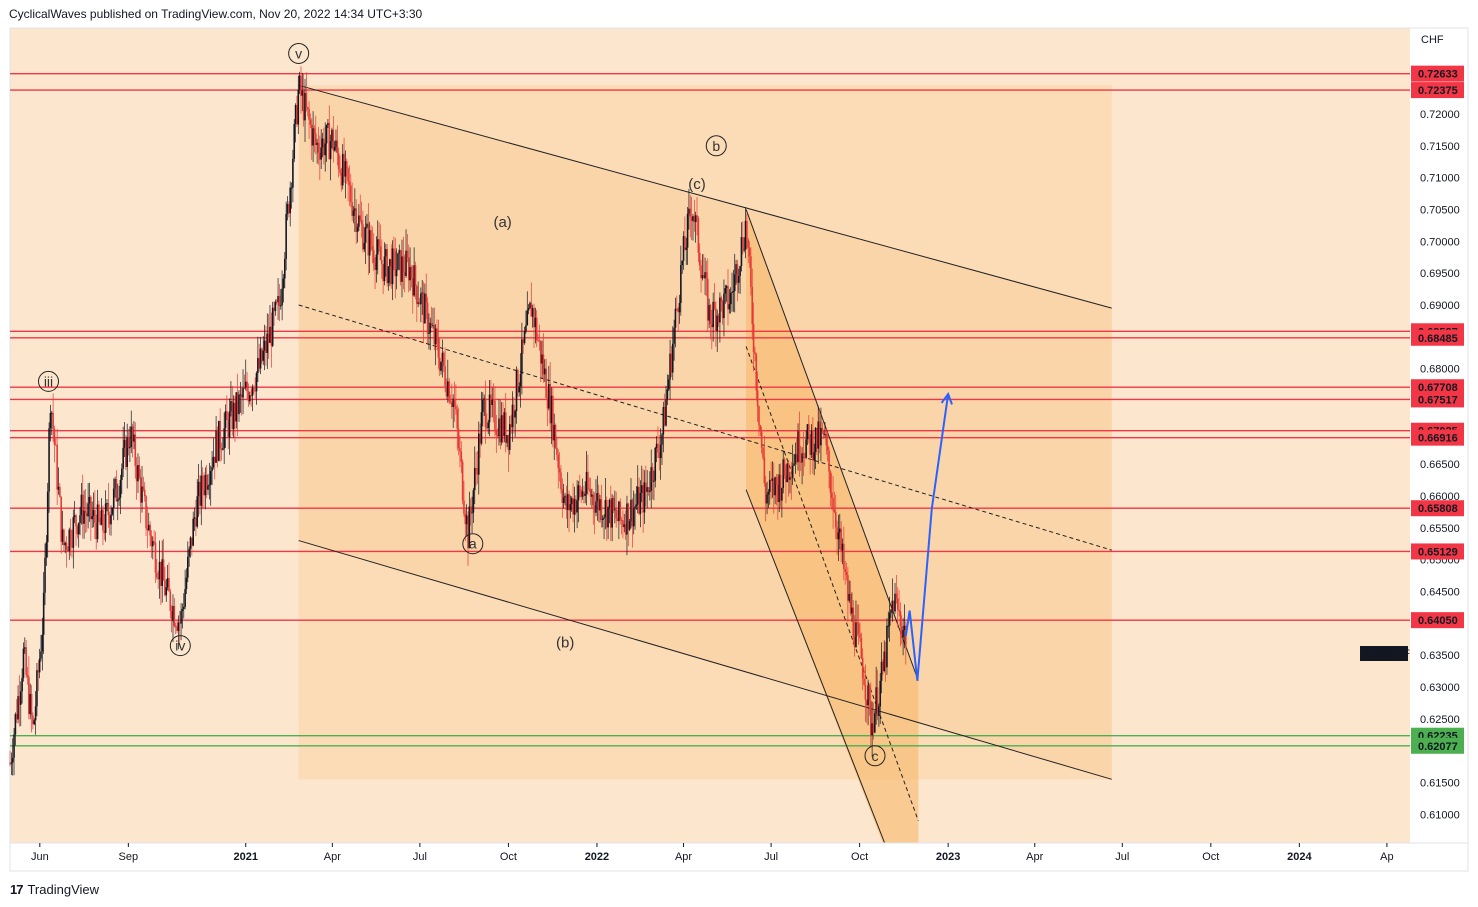 The width and height of the screenshot is (1478, 907). Describe the element at coordinates (54, 889) in the screenshot. I see `tradingview-footer: 17 TradingView` at that location.